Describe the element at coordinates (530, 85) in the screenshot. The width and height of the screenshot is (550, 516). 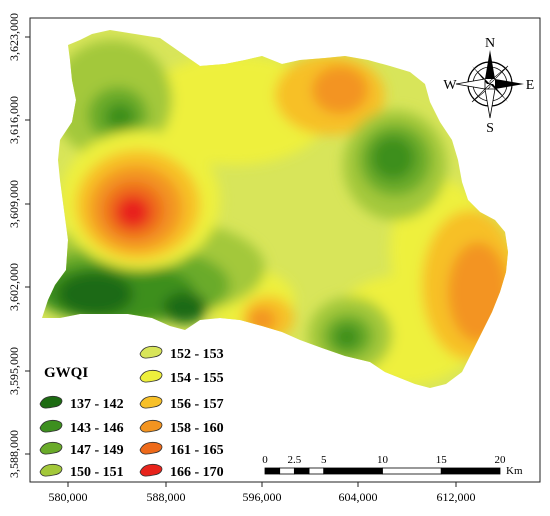
I see `compass-label-e: E` at that location.